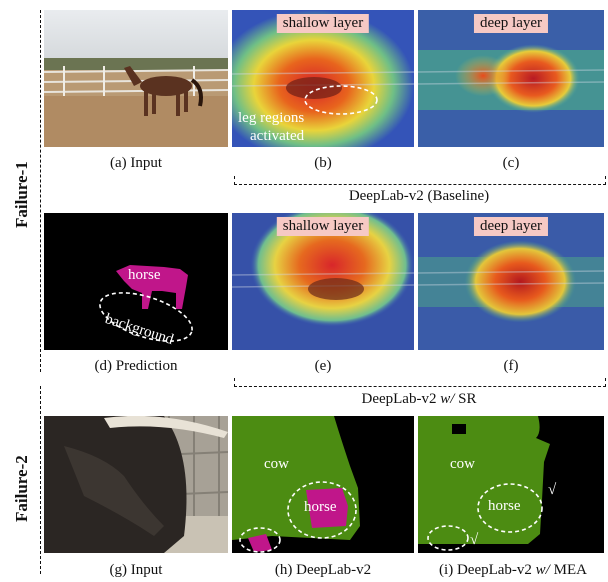 The width and height of the screenshot is (608, 582). Describe the element at coordinates (277, 136) in the screenshot. I see `panel-b-note-line2: activated` at that location.